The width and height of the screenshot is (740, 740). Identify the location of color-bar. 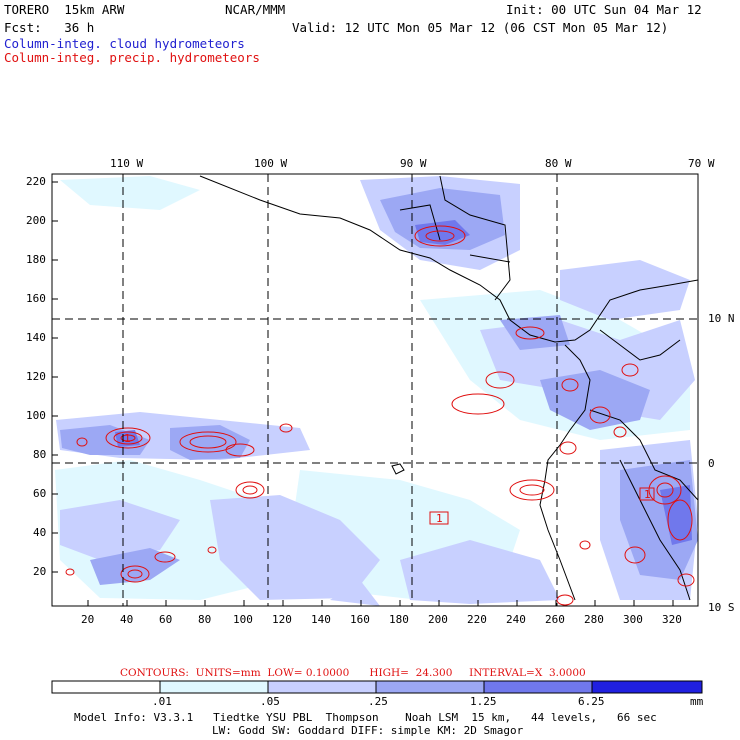
(377, 687).